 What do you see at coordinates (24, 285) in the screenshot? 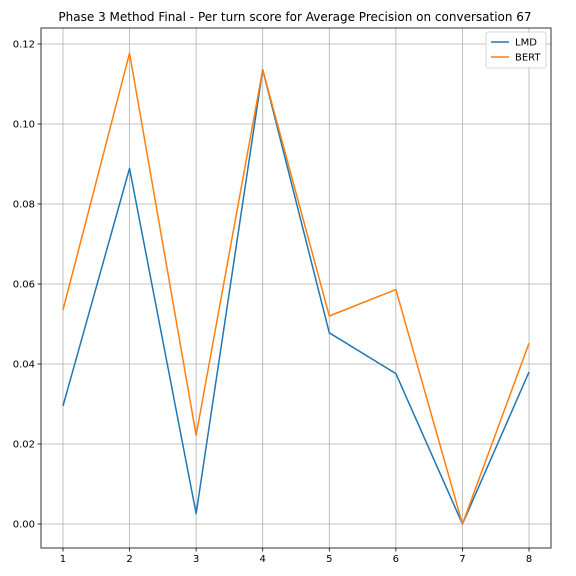
I see `y-tick-label: 0.06` at bounding box center [24, 285].